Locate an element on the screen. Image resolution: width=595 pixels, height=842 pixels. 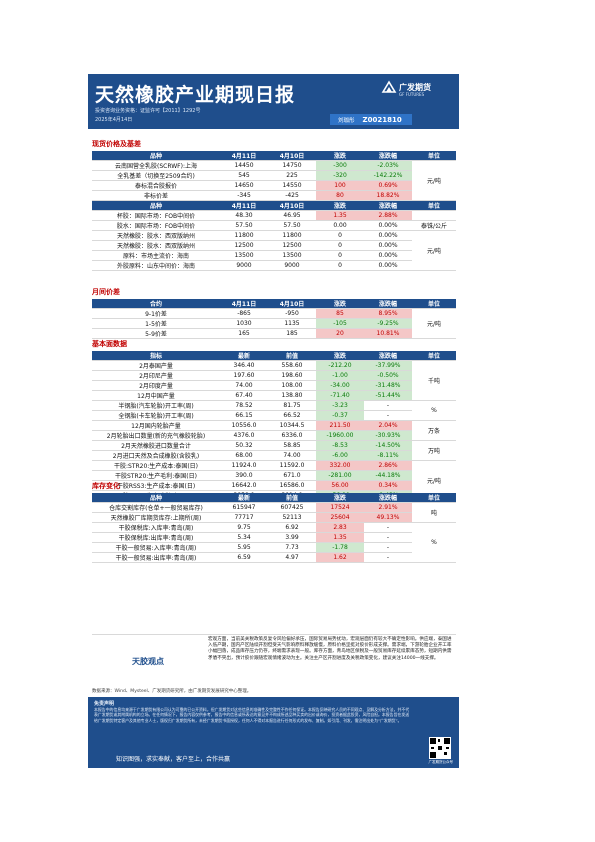
column-header: 指标 is located at coordinates (156, 356).